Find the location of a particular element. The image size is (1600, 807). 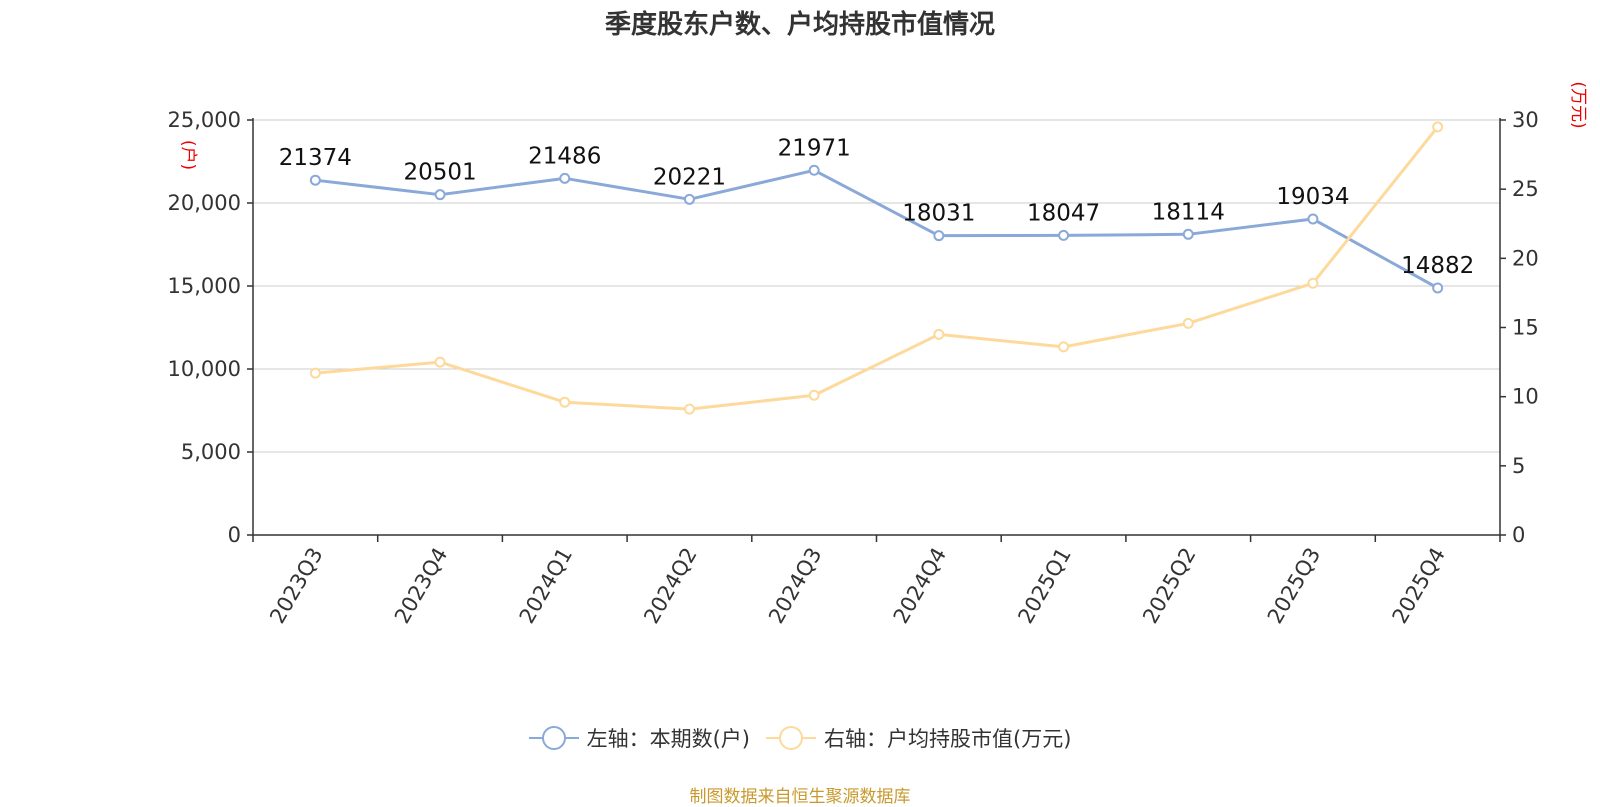

y-right-tick-label: 0 is located at coordinates (1518, 535).